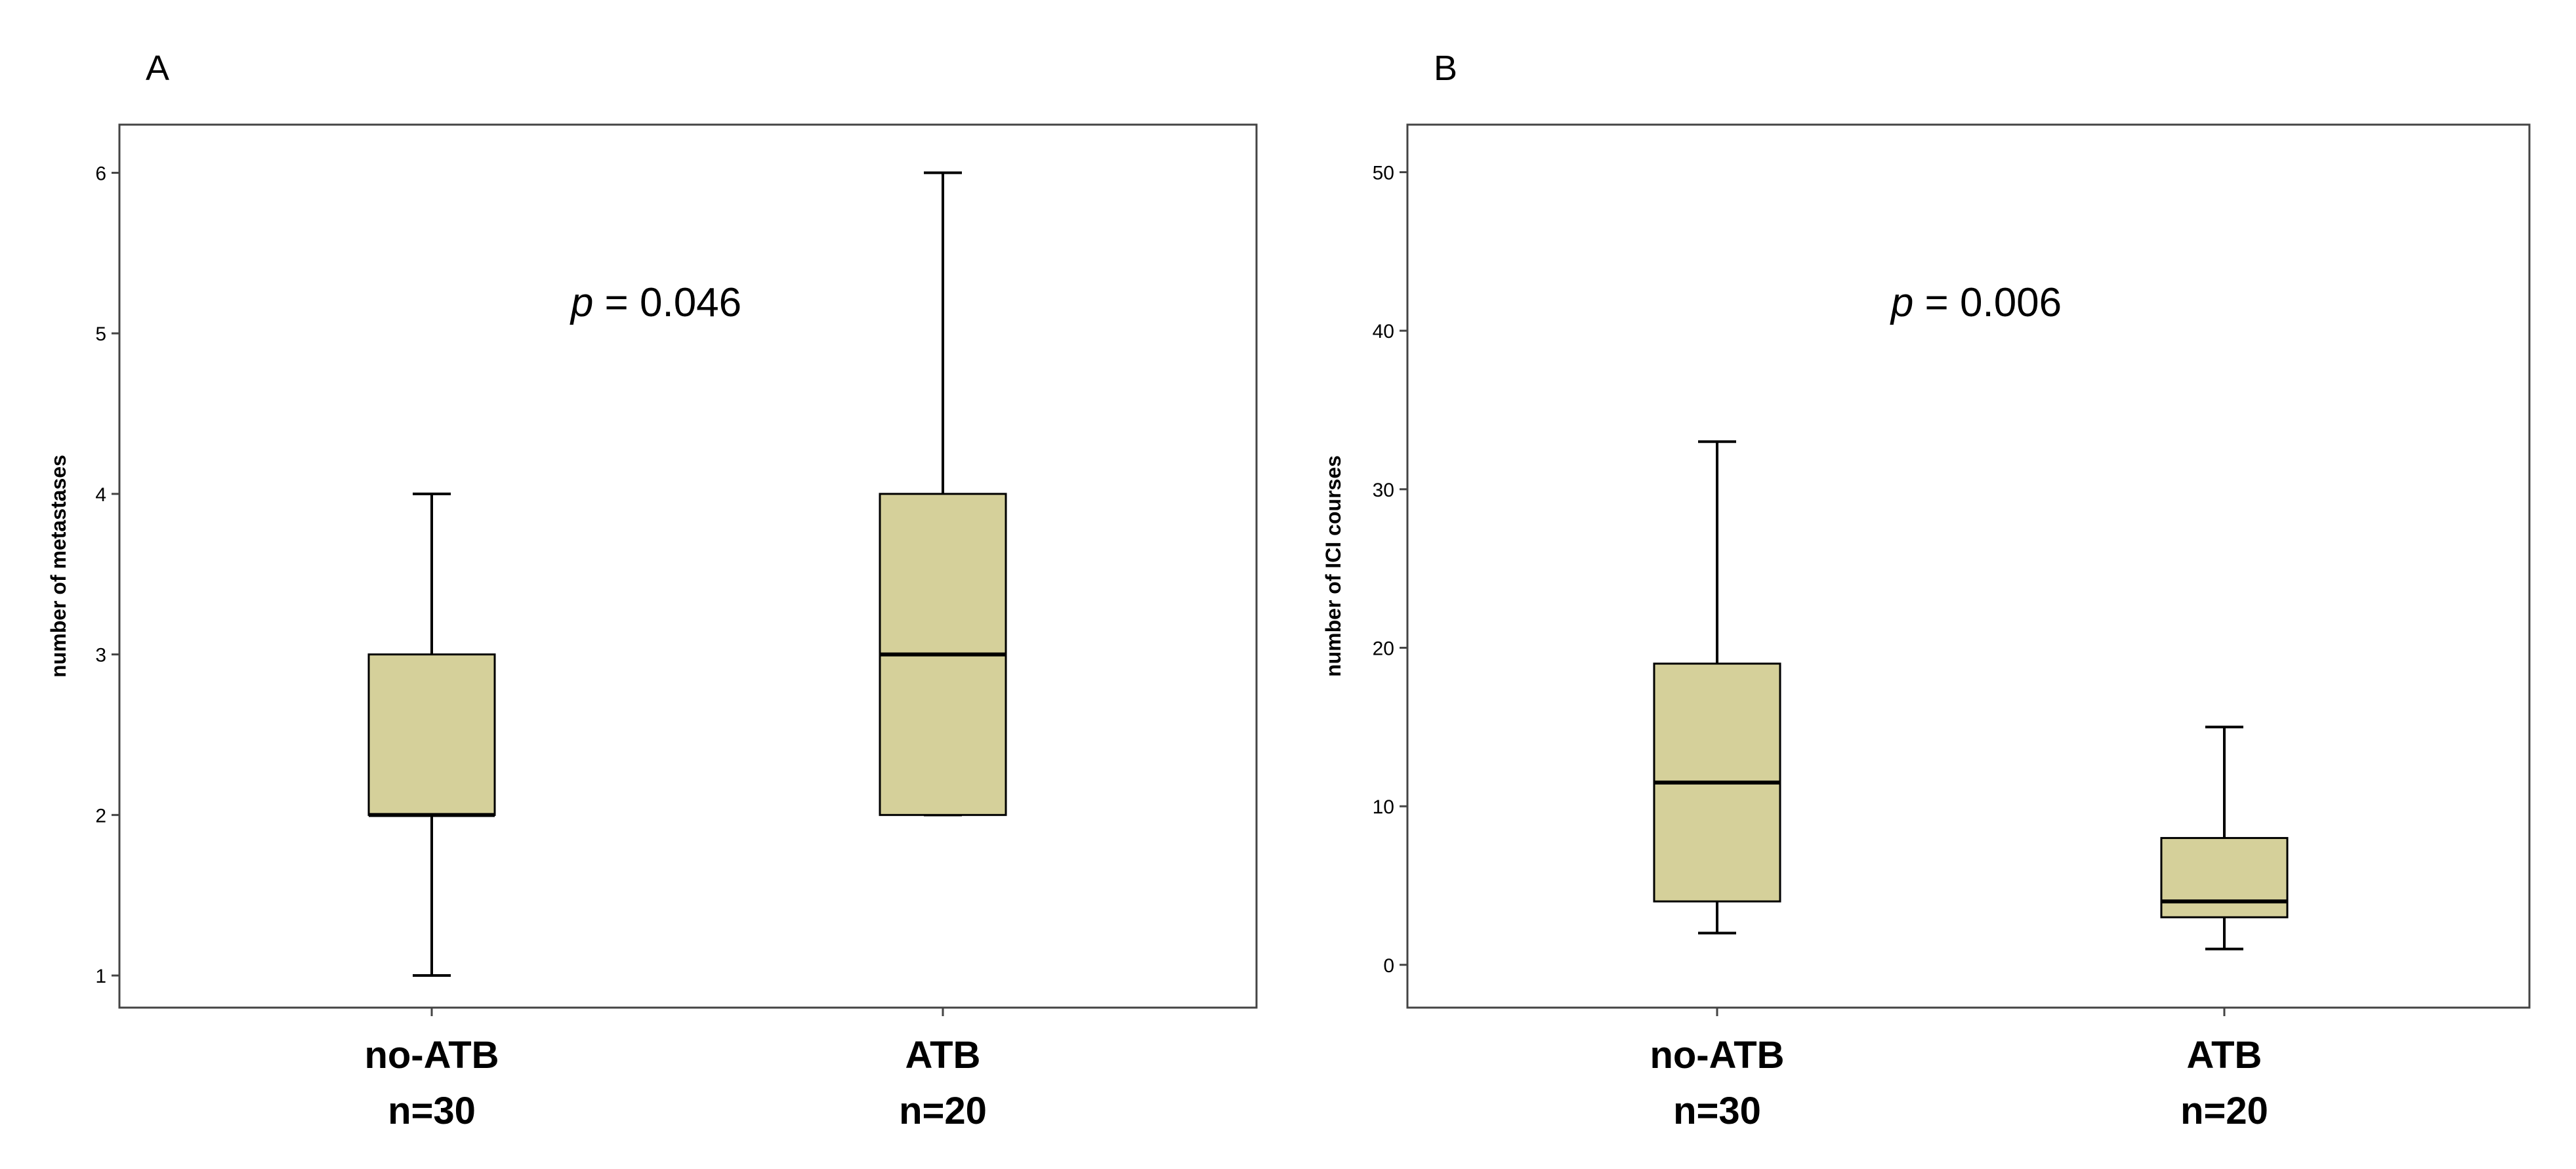 The height and width of the screenshot is (1169, 2576). I want to click on panel-label-b: B, so click(1446, 68).